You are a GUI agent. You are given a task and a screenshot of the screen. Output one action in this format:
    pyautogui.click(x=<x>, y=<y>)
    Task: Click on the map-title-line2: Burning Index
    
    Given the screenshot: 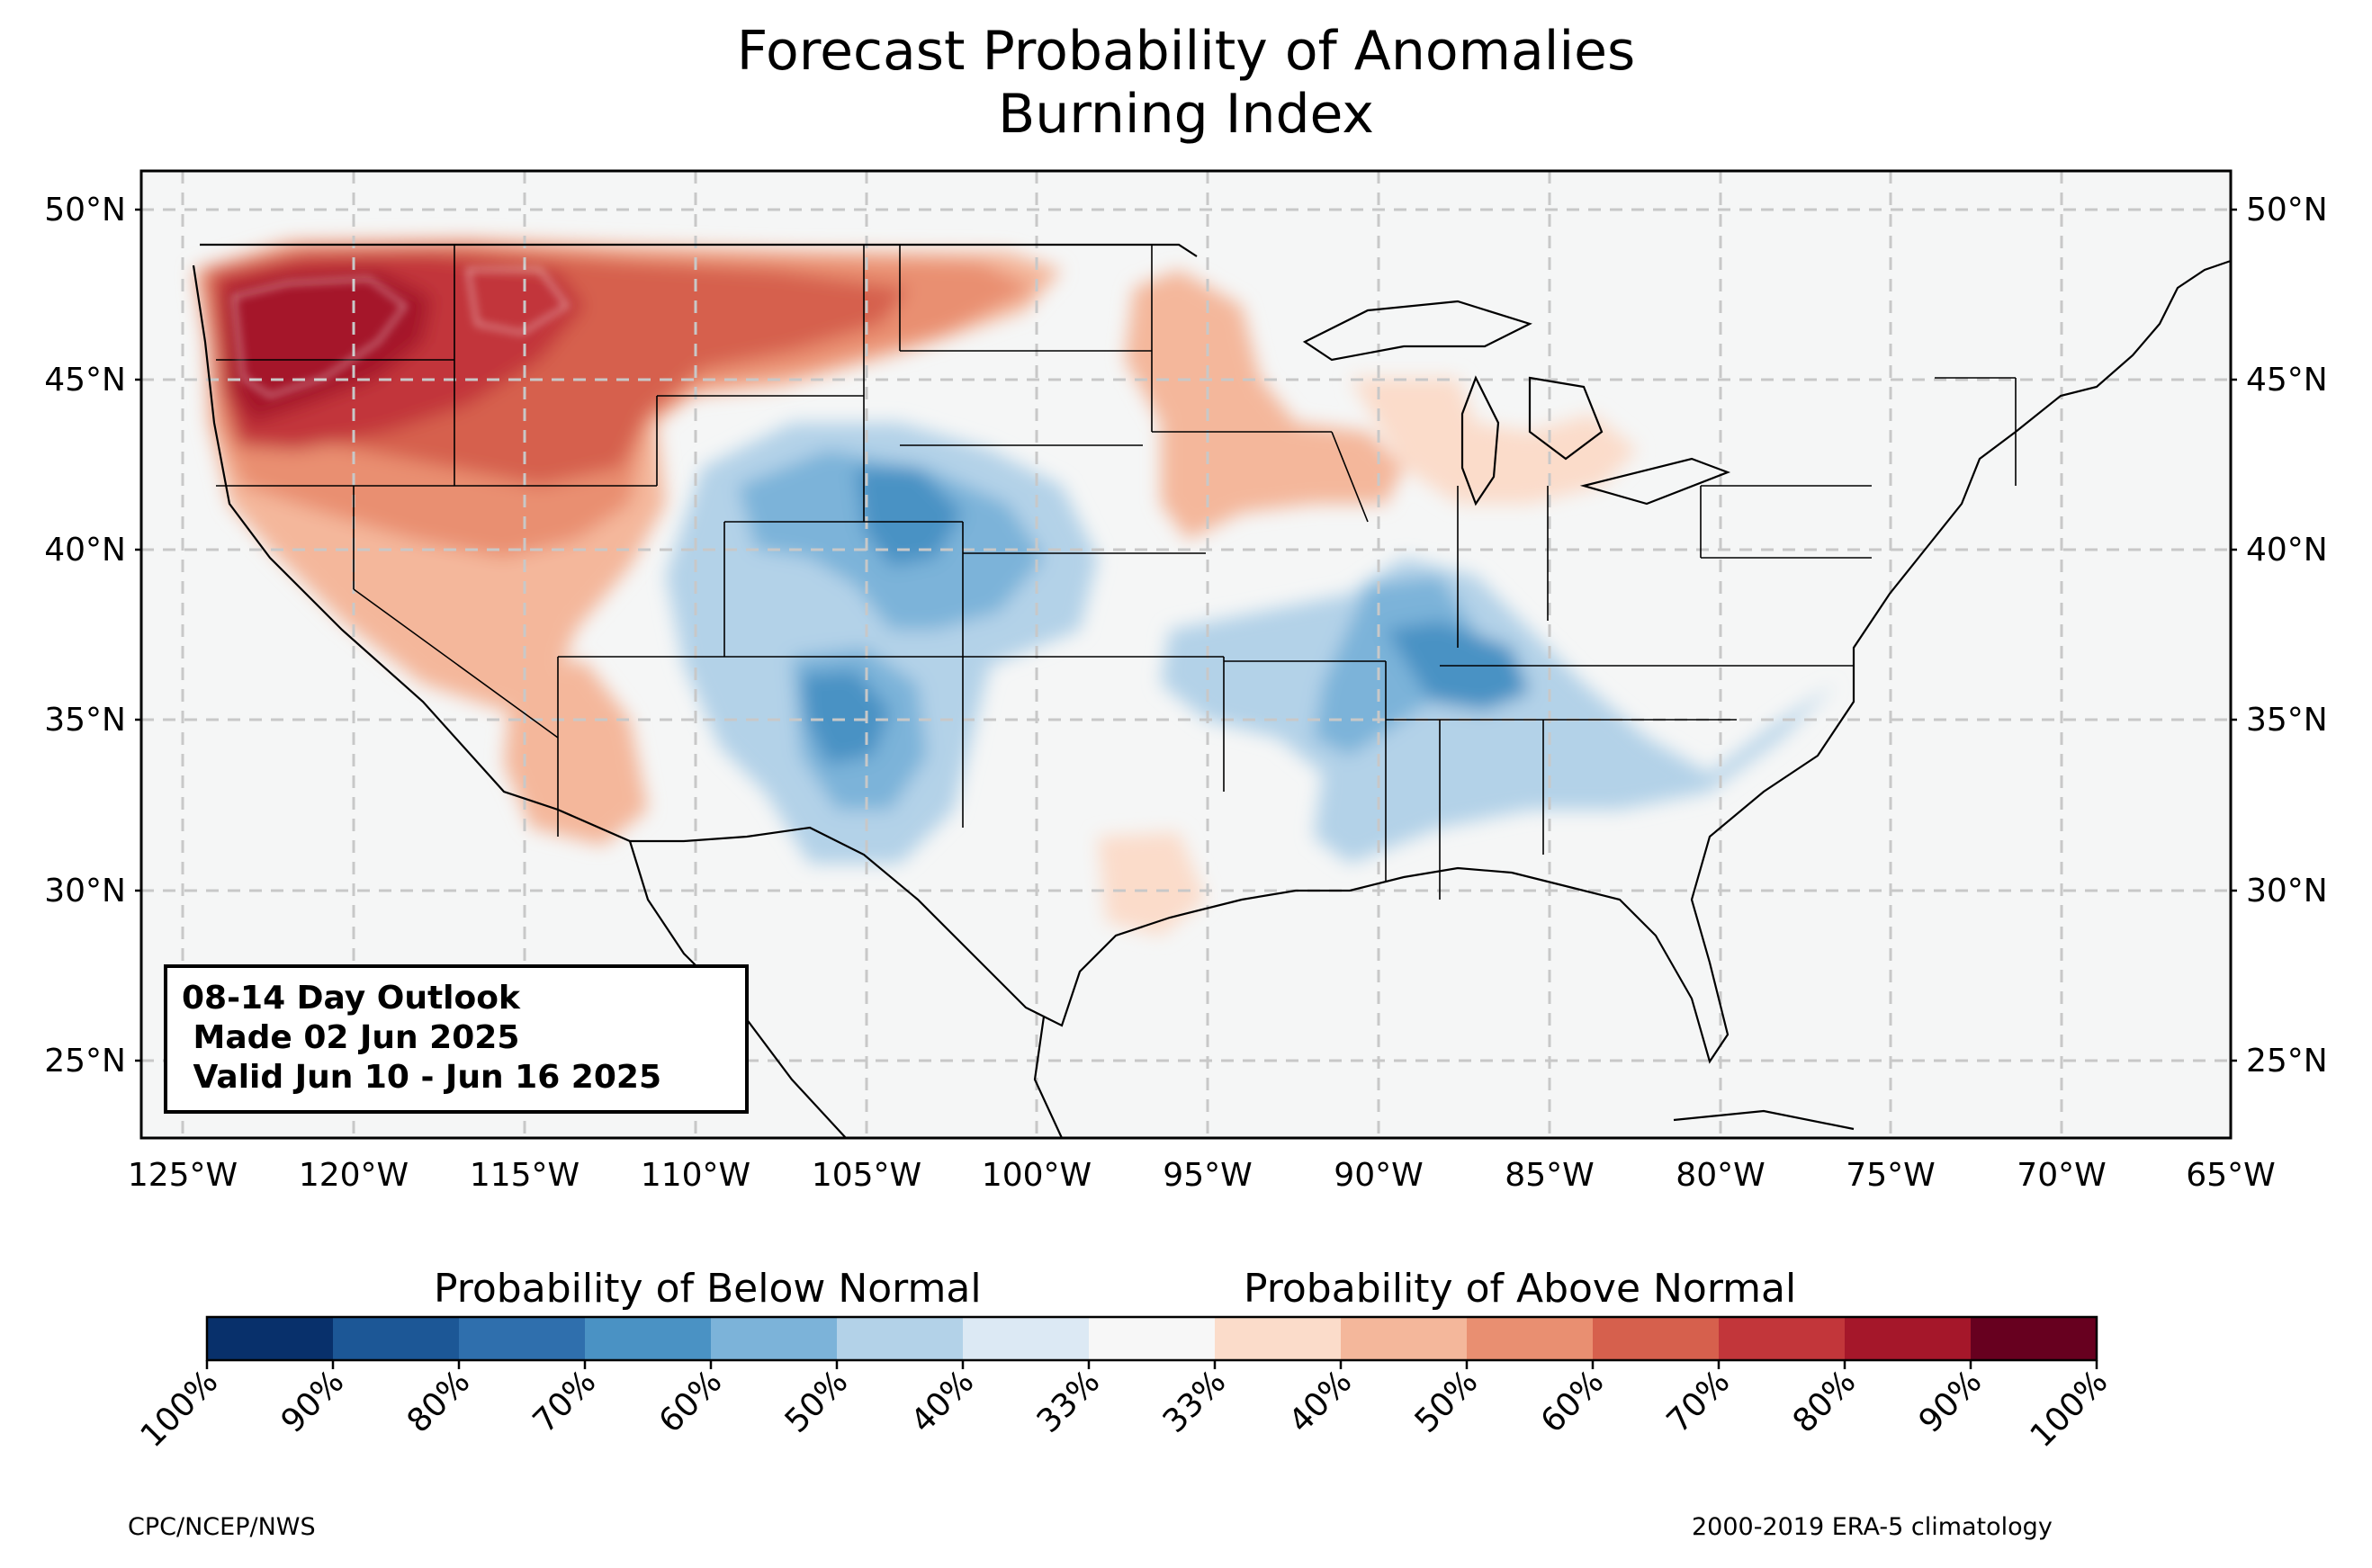 What is the action you would take?
    pyautogui.click(x=1186, y=114)
    